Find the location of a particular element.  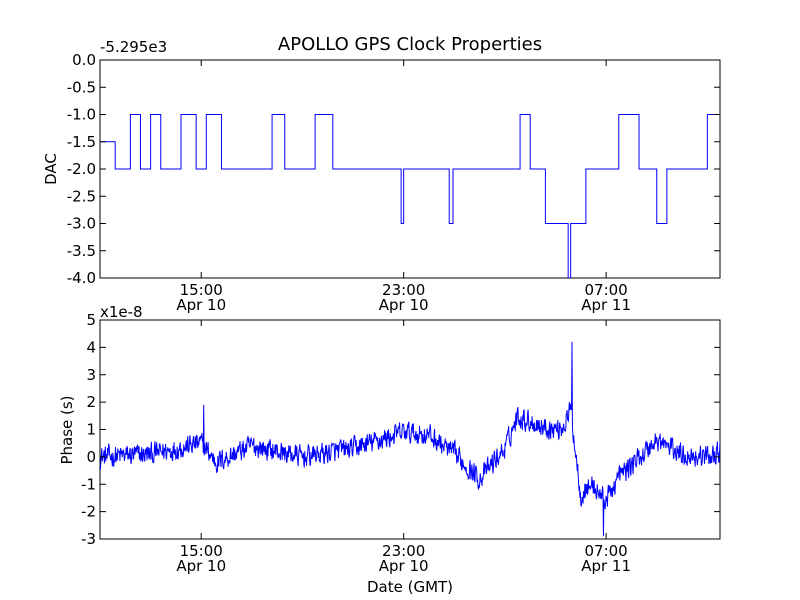

dac-y-tick-label: -2.5 is located at coordinates (81, 196).